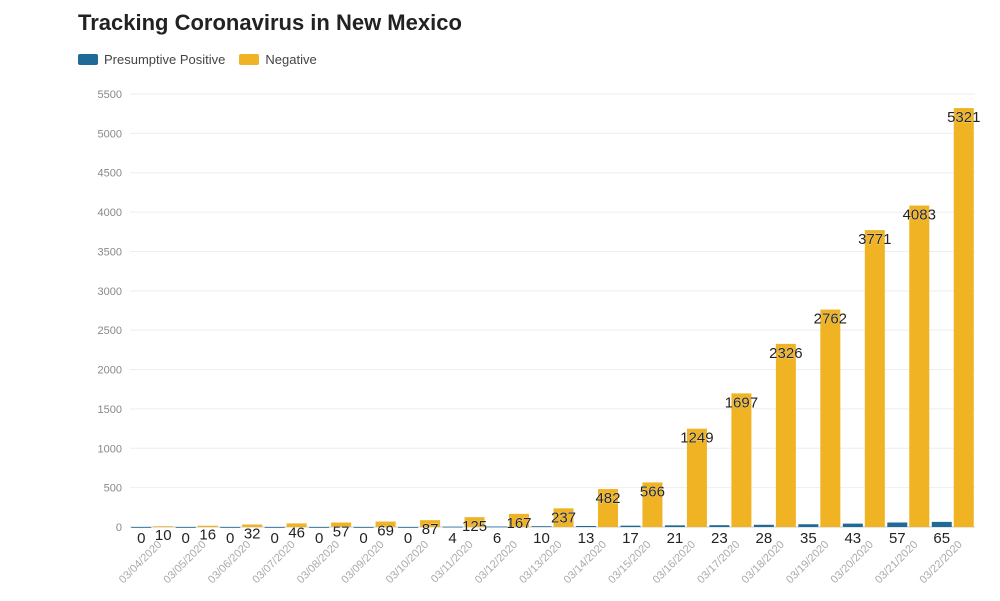 This screenshot has width=1000, height=601. What do you see at coordinates (165, 59) in the screenshot?
I see `legend-label-positive: Presumptive Positive` at bounding box center [165, 59].